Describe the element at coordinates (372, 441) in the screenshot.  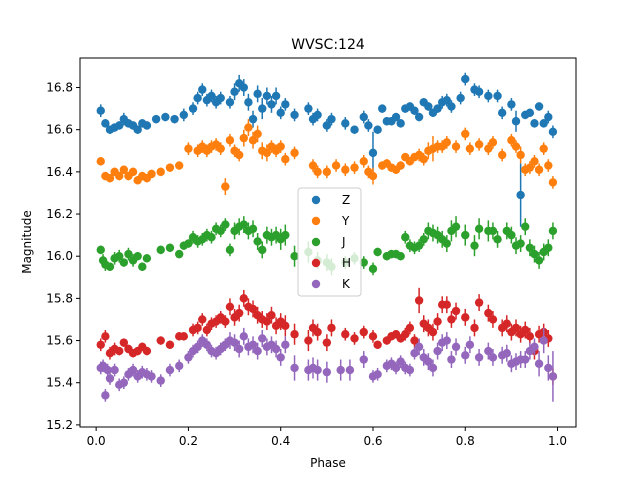
I see `x-tick-label: 0.6` at that location.